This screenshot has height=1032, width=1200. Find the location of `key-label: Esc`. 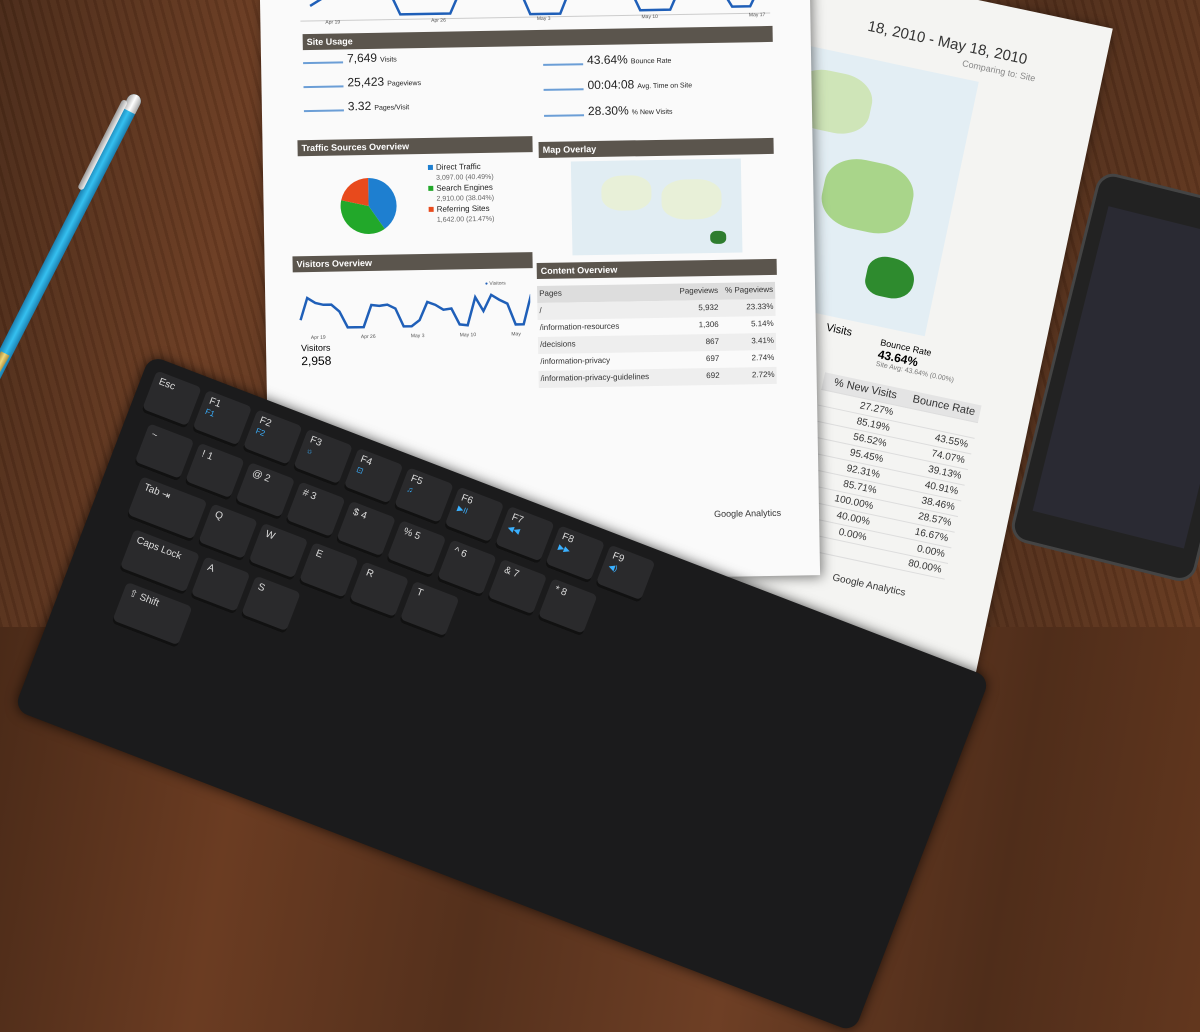

key-label: Esc is located at coordinates (167, 384).